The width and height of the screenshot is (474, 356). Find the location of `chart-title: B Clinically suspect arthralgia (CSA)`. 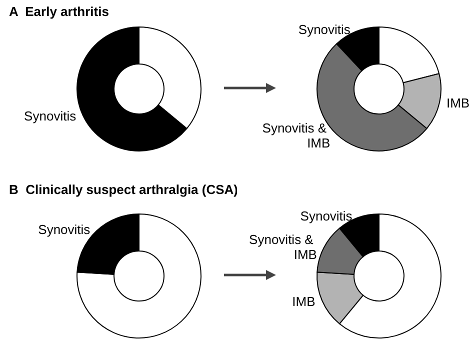

chart-title: B Clinically suspect arthralgia (CSA) is located at coordinates (123, 189).